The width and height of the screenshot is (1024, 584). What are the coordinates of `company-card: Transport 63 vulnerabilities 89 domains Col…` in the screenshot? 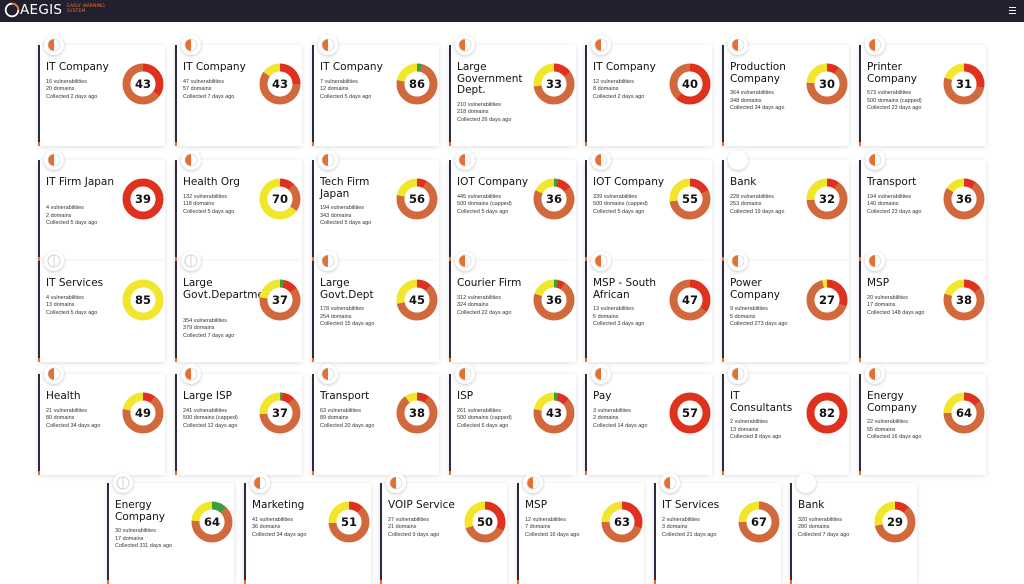 It's located at (375, 419).